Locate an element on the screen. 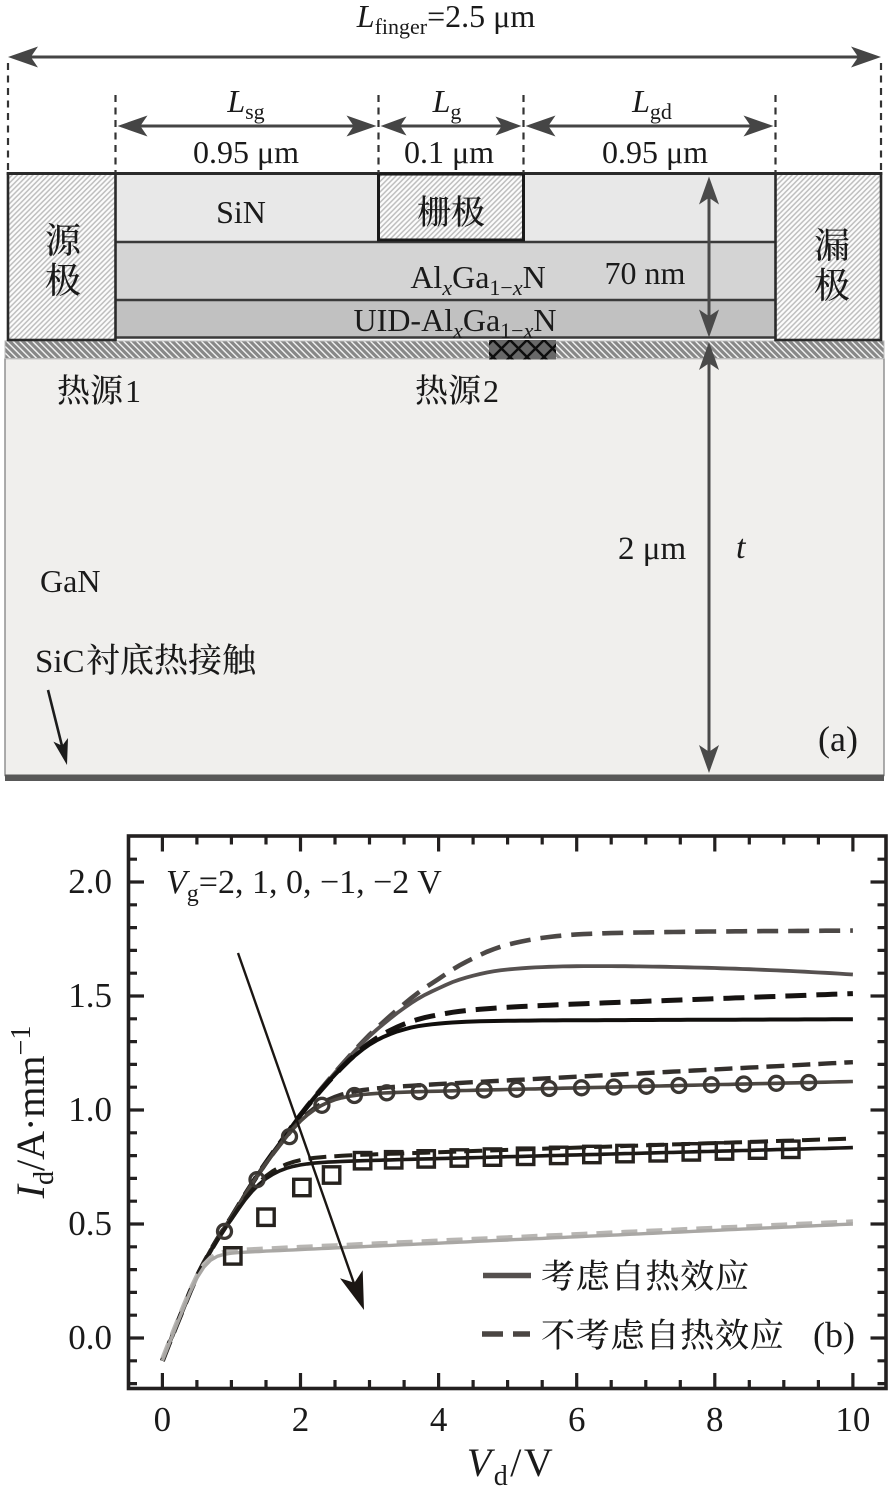  svg-text: Vd/V is located at coordinates (511, 1466).